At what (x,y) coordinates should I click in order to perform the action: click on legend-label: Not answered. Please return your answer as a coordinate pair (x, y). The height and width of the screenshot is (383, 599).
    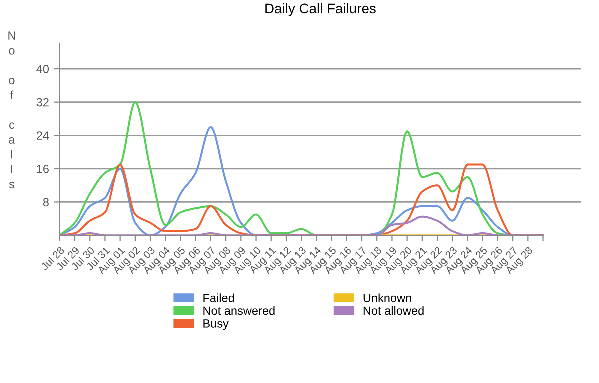
    Looking at the image, I should click on (239, 311).